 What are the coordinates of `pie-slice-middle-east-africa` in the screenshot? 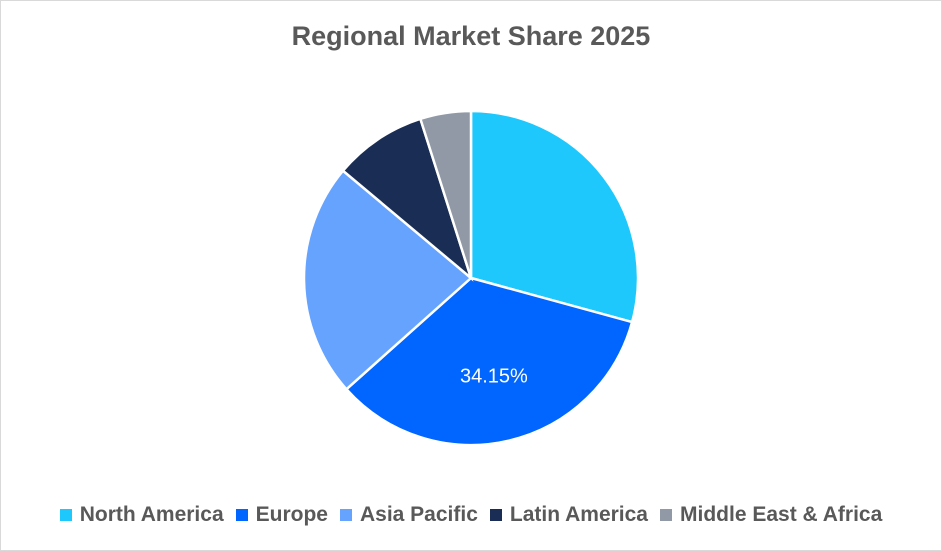 It's located at (445, 194).